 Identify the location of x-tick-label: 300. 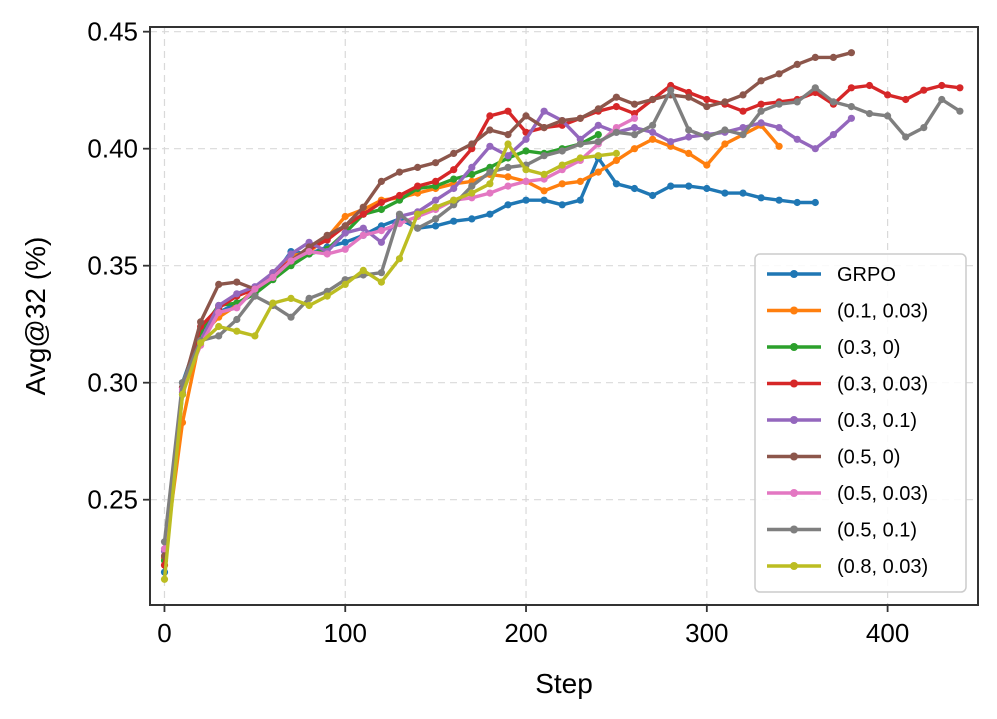
(706, 633).